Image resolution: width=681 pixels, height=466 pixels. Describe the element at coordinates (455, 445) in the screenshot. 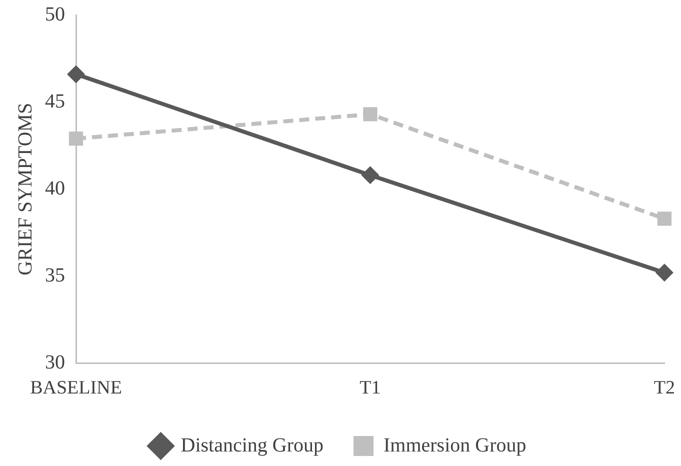

I see `legend-label: Immersion Group` at that location.